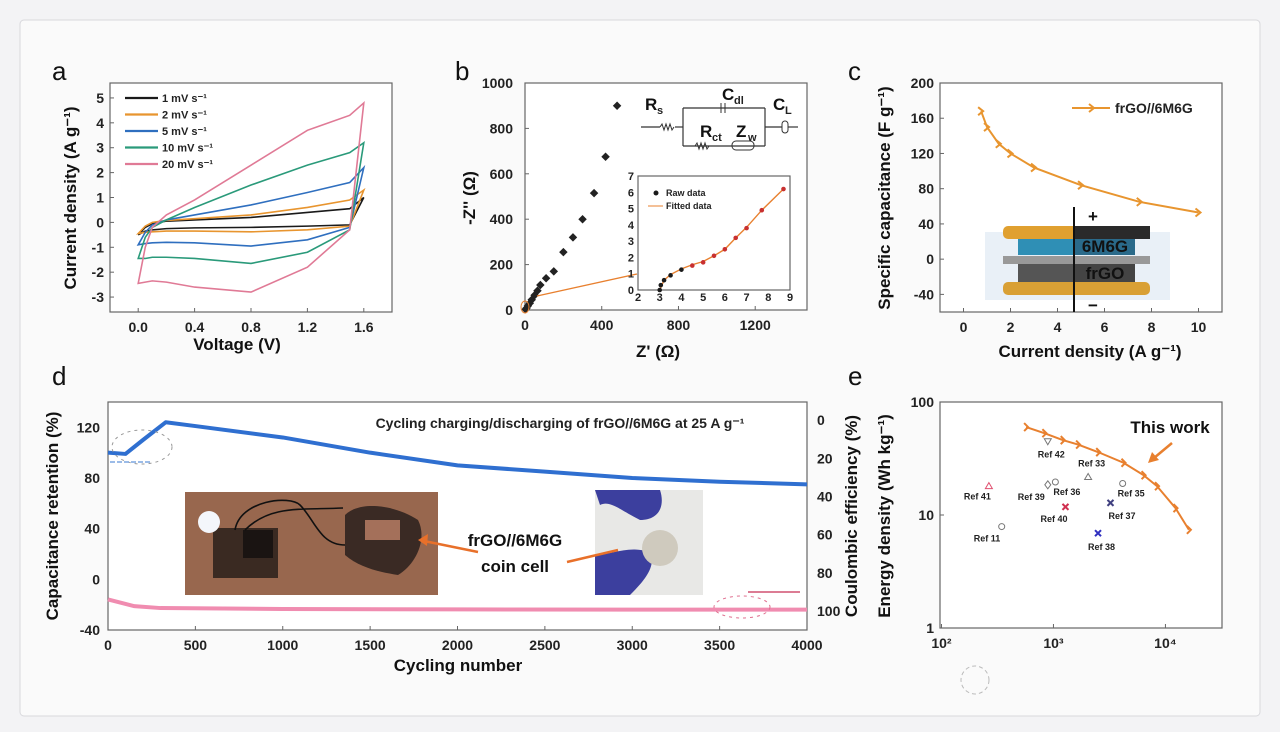 The width and height of the screenshot is (1280, 732). What do you see at coordinates (790, 298) in the screenshot?
I see `inset-x-tick-label: 9` at bounding box center [790, 298].